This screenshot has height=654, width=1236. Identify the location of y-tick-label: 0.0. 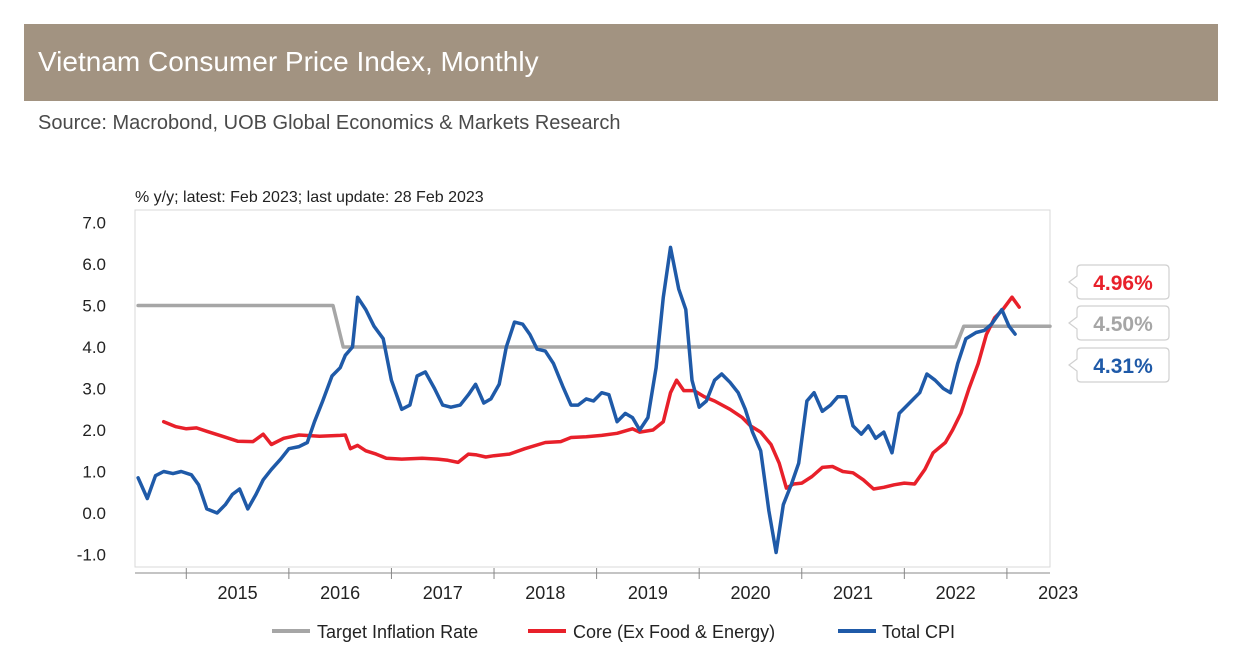
(94, 513).